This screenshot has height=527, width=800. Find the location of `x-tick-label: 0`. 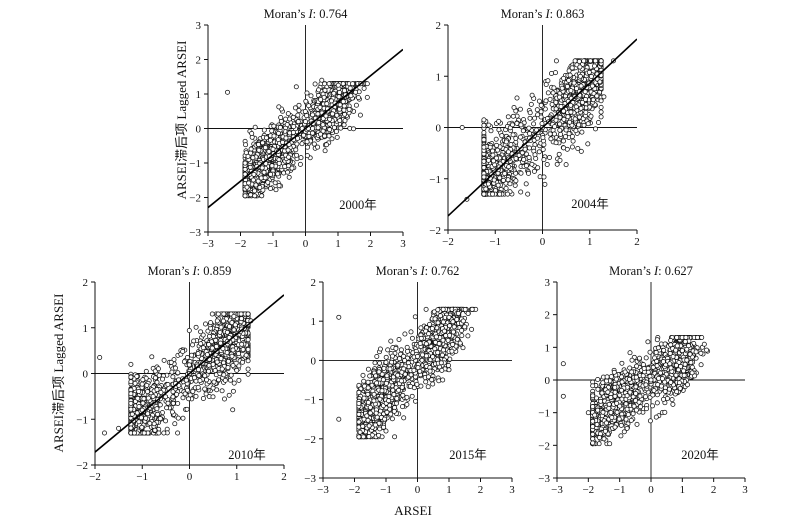

x-tick-label: 0 is located at coordinates (543, 242).